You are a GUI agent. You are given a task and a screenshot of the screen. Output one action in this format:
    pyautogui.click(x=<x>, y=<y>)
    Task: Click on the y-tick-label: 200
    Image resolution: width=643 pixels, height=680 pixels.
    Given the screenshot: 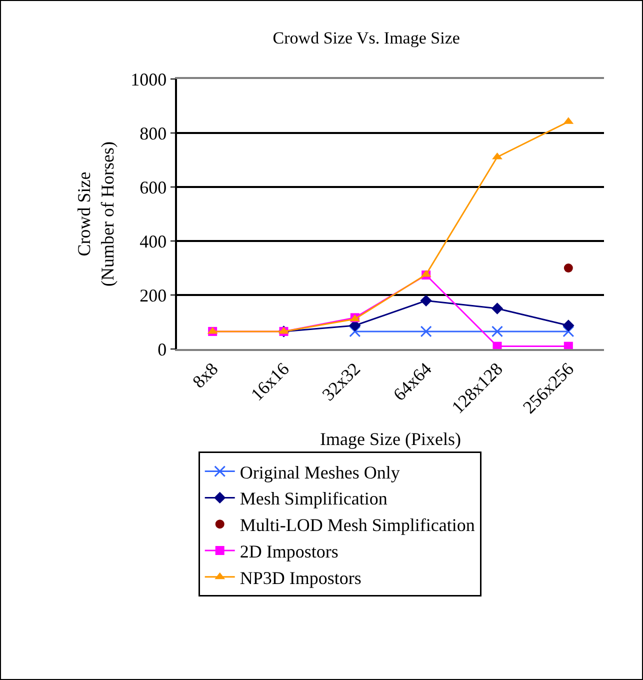 What is the action you would take?
    pyautogui.click(x=153, y=295)
    